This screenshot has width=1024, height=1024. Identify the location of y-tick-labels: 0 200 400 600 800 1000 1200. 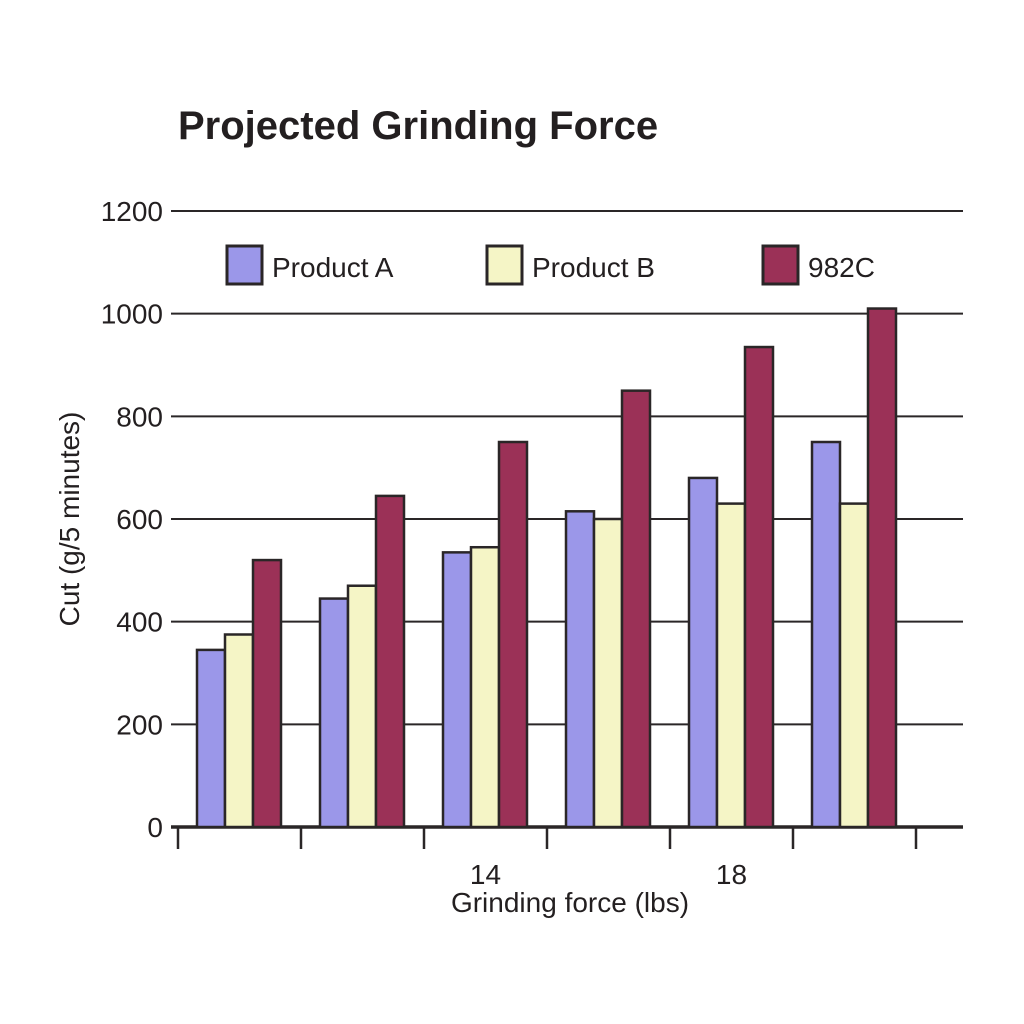
(132, 519).